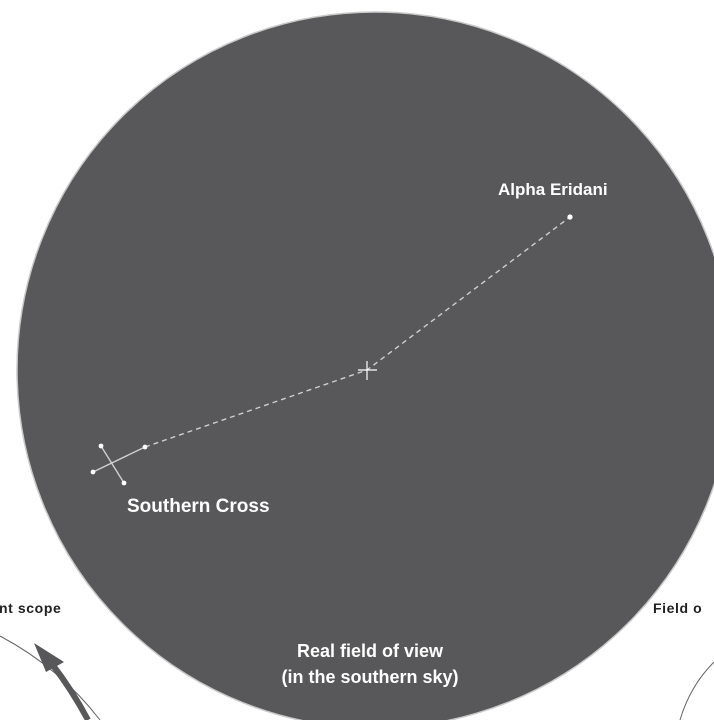 This screenshot has height=720, width=714. I want to click on left-scope-arc, so click(50, 677).